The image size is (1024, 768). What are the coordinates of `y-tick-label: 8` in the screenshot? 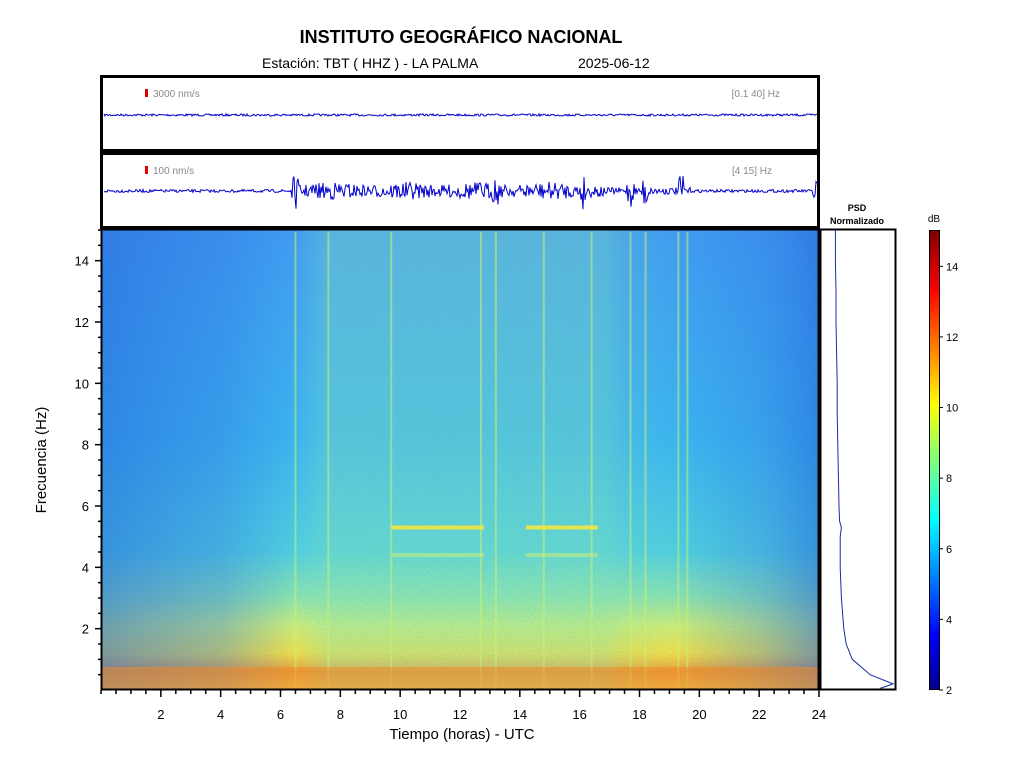 It's located at (85, 445).